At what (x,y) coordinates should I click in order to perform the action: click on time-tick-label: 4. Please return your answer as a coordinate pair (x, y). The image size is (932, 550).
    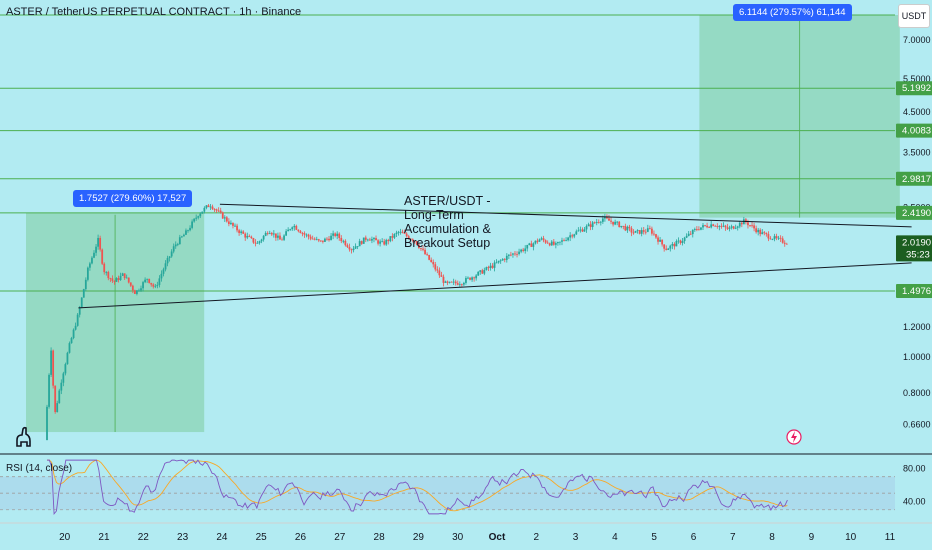
    Looking at the image, I should click on (615, 537).